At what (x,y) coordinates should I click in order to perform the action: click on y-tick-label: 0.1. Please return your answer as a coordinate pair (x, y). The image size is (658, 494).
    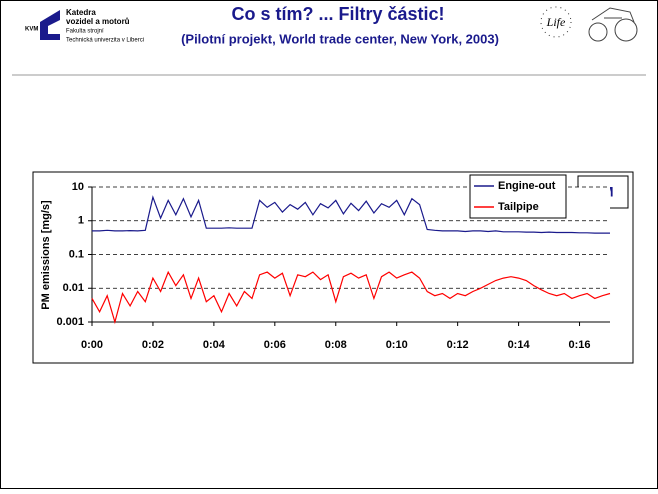
    Looking at the image, I should click on (76, 254).